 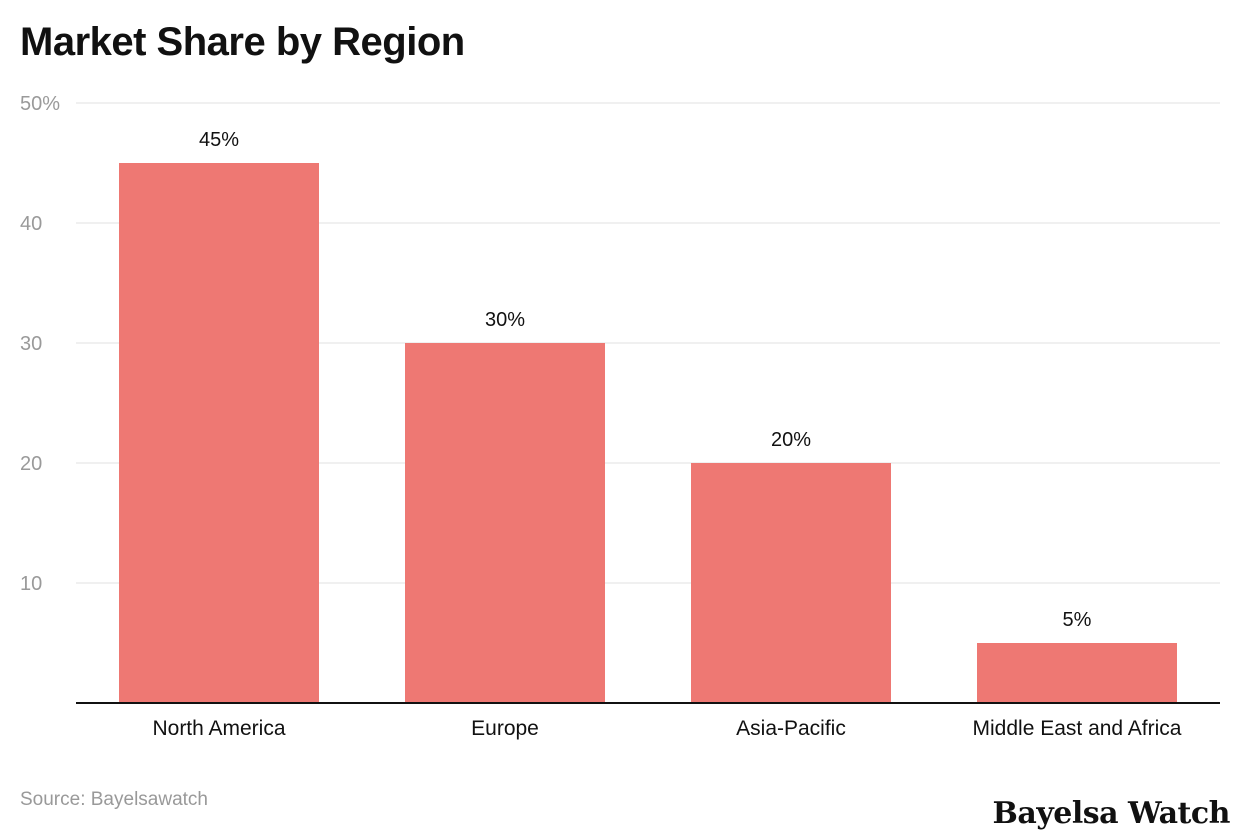 What do you see at coordinates (1111, 813) in the screenshot?
I see `brand-logo: Bayelsa Watch` at bounding box center [1111, 813].